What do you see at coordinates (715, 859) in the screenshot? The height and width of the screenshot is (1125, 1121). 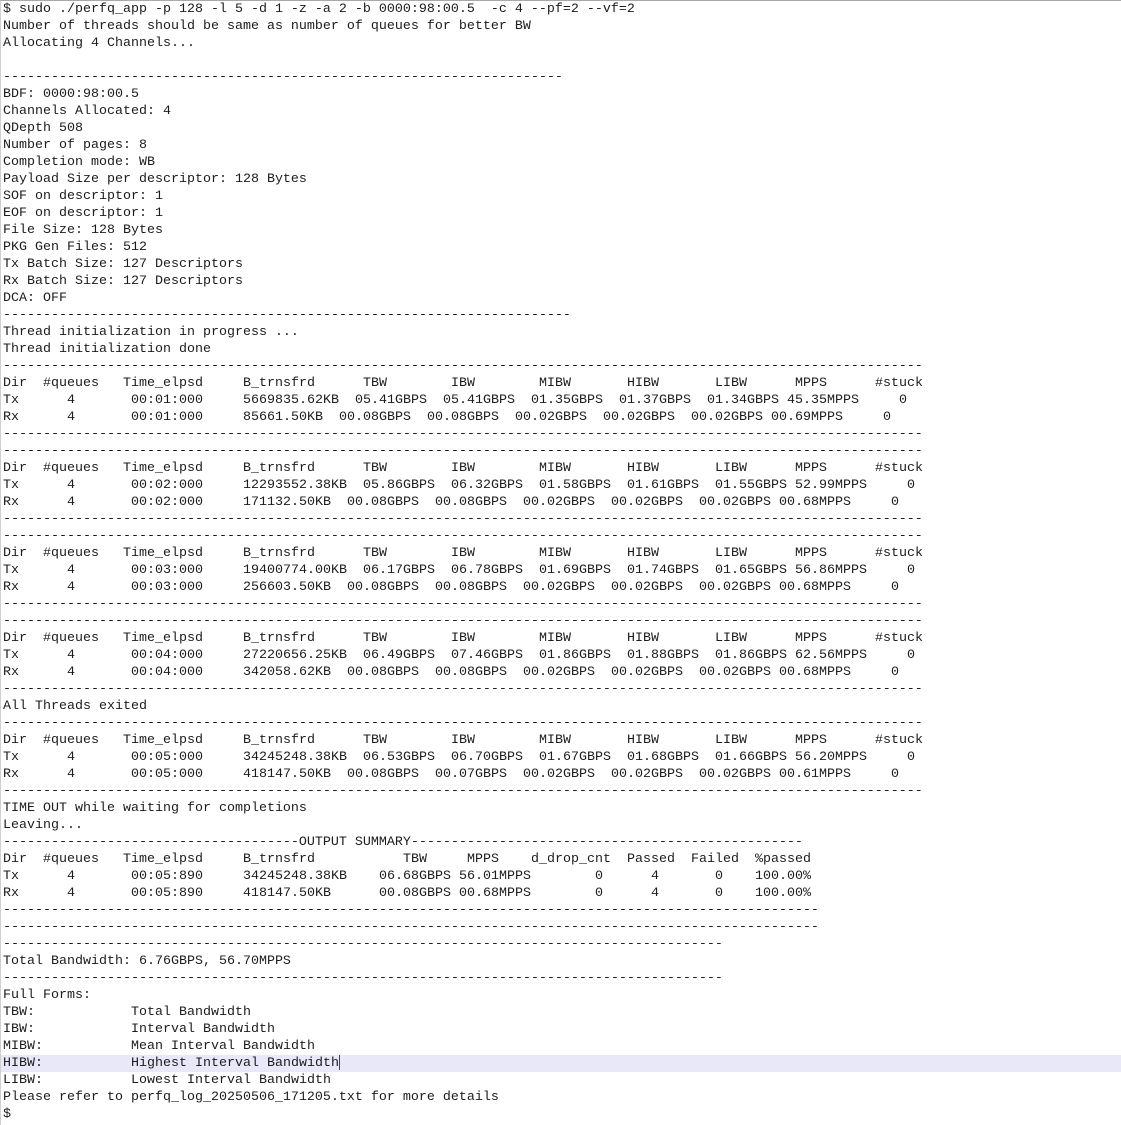 I see `column-header: Failed` at bounding box center [715, 859].